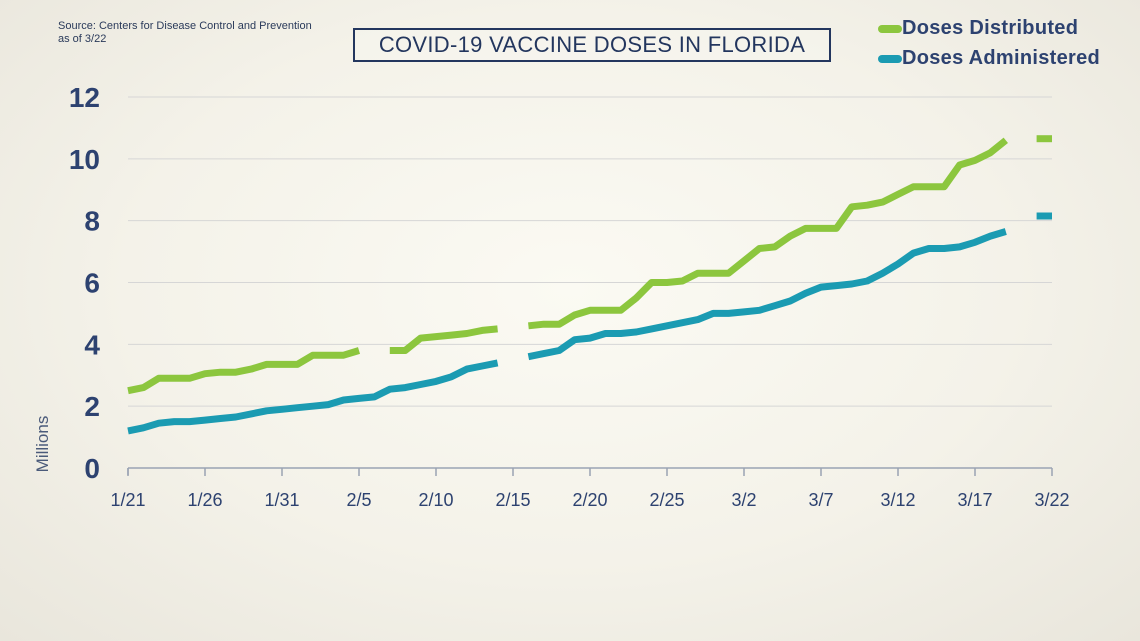 Image resolution: width=1140 pixels, height=641 pixels. Describe the element at coordinates (990, 28) in the screenshot. I see `legend-label-distributed: Doses Distributed` at that location.